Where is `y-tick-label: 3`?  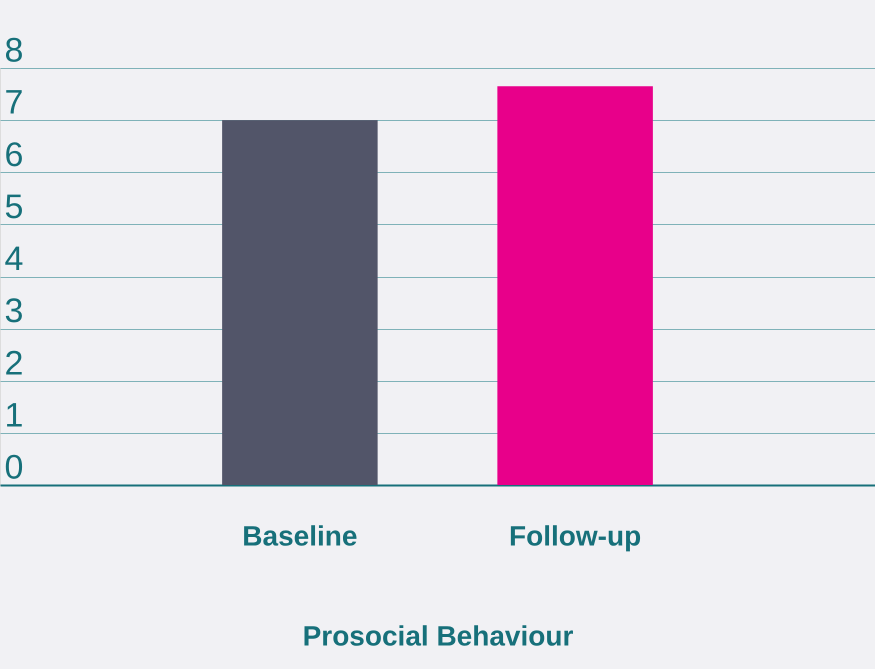 y-tick-label: 3 is located at coordinates (14, 311).